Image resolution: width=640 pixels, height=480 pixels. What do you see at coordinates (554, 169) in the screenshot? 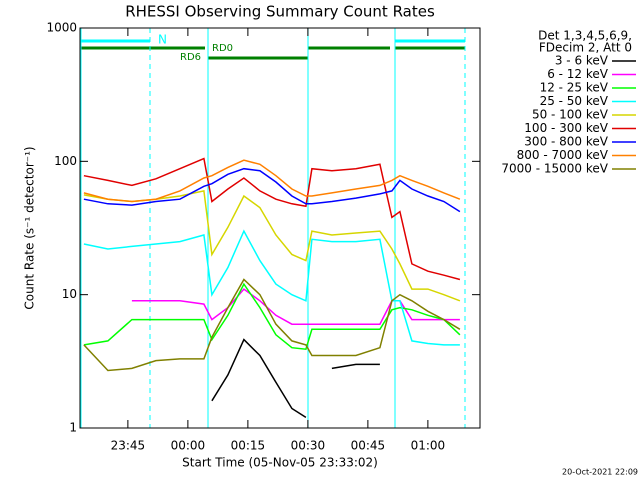
I see `legend-label: 7000 - 15000 keV` at bounding box center [554, 169].